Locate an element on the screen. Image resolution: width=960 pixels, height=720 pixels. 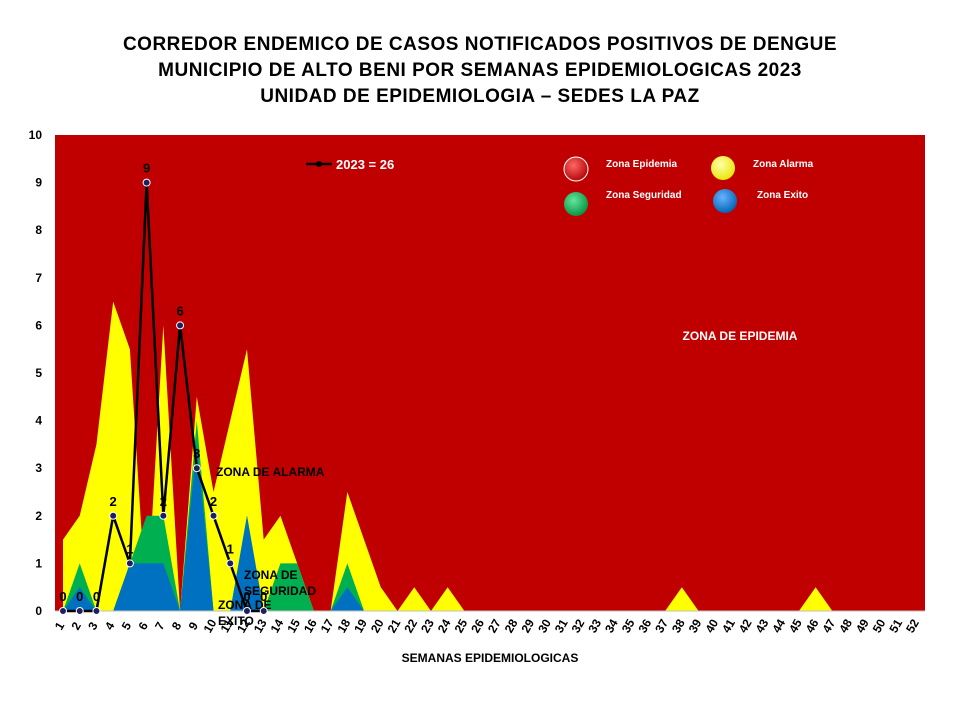
x-tick-label: 13 is located at coordinates (260, 625).